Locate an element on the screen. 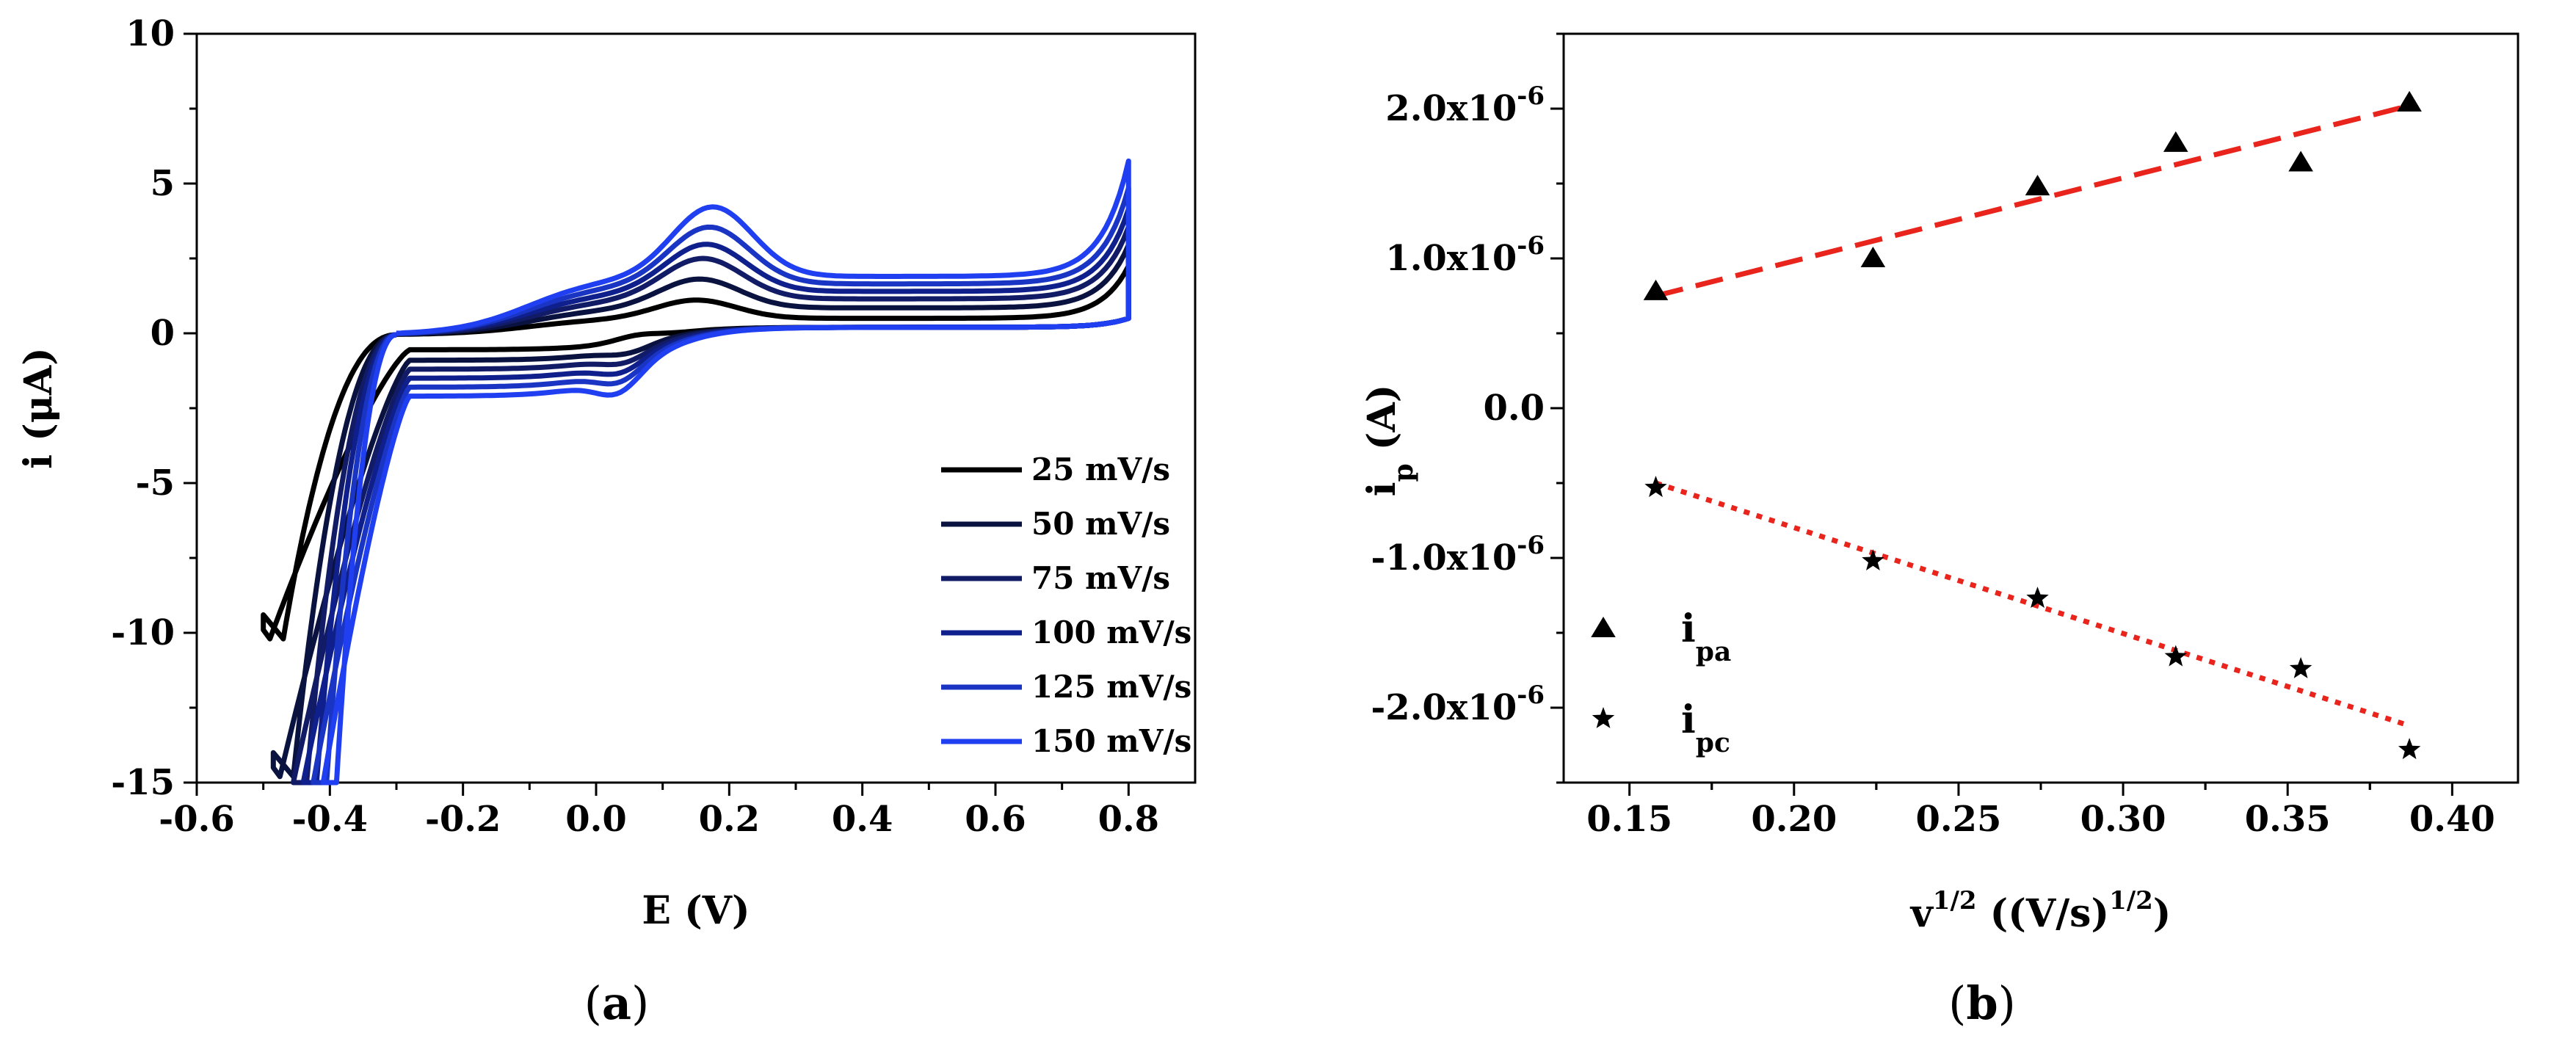 This screenshot has height=1041, width=2576. caption-b-letter: b is located at coordinates (1982, 1003).